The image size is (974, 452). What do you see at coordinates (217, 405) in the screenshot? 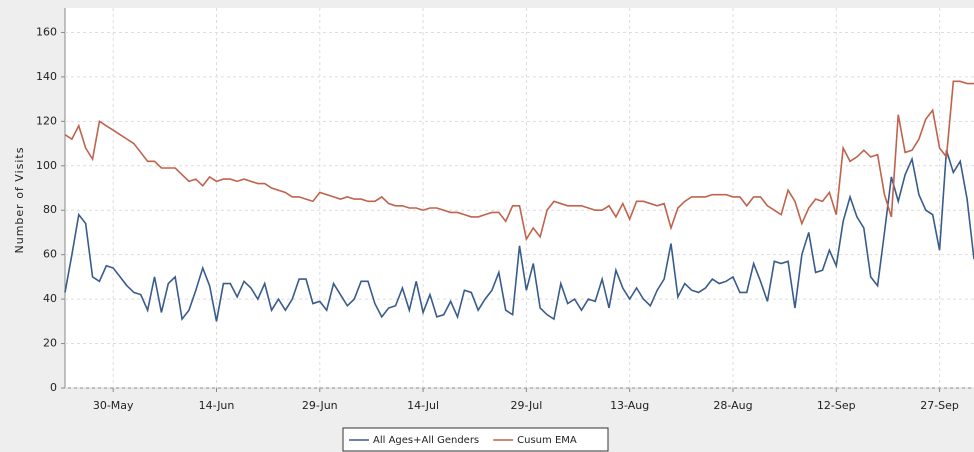
I see `x-tick-label: 14-Jun` at bounding box center [217, 405].